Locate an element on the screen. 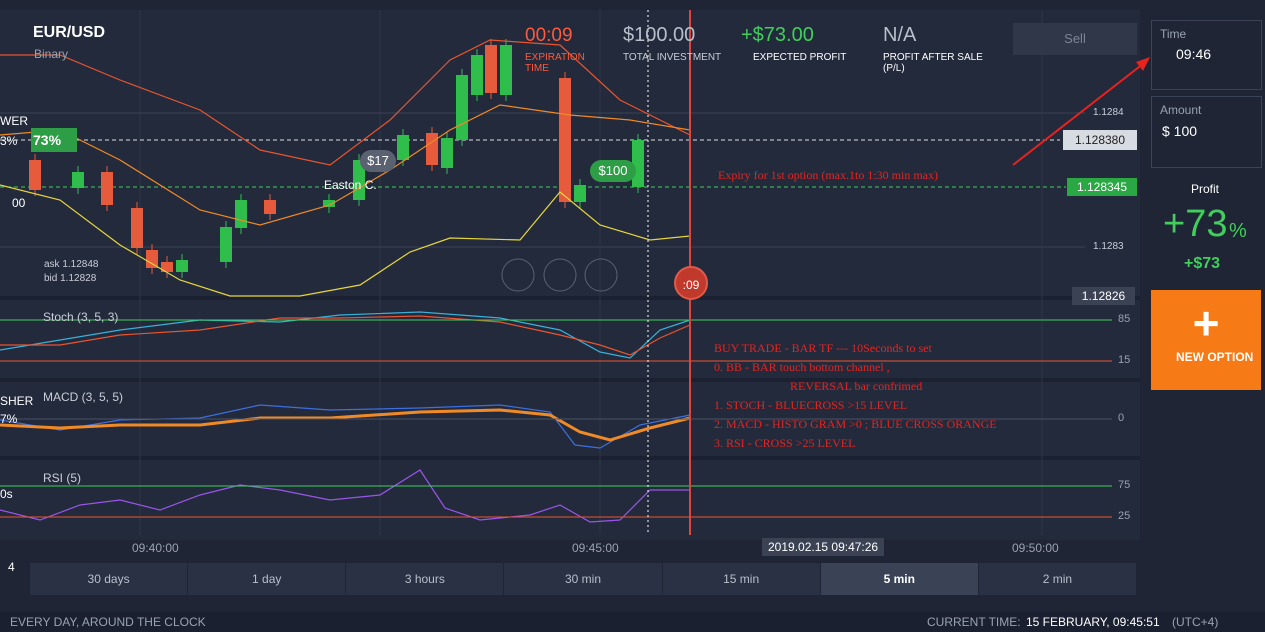 This screenshot has height=632, width=1265. timer: 00:09 is located at coordinates (549, 35).